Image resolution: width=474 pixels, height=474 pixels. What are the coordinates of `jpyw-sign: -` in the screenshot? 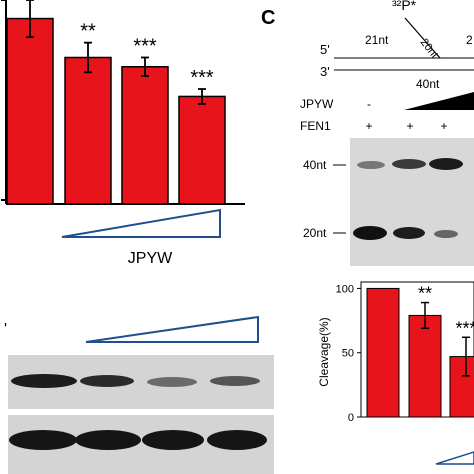 It's located at (369, 104).